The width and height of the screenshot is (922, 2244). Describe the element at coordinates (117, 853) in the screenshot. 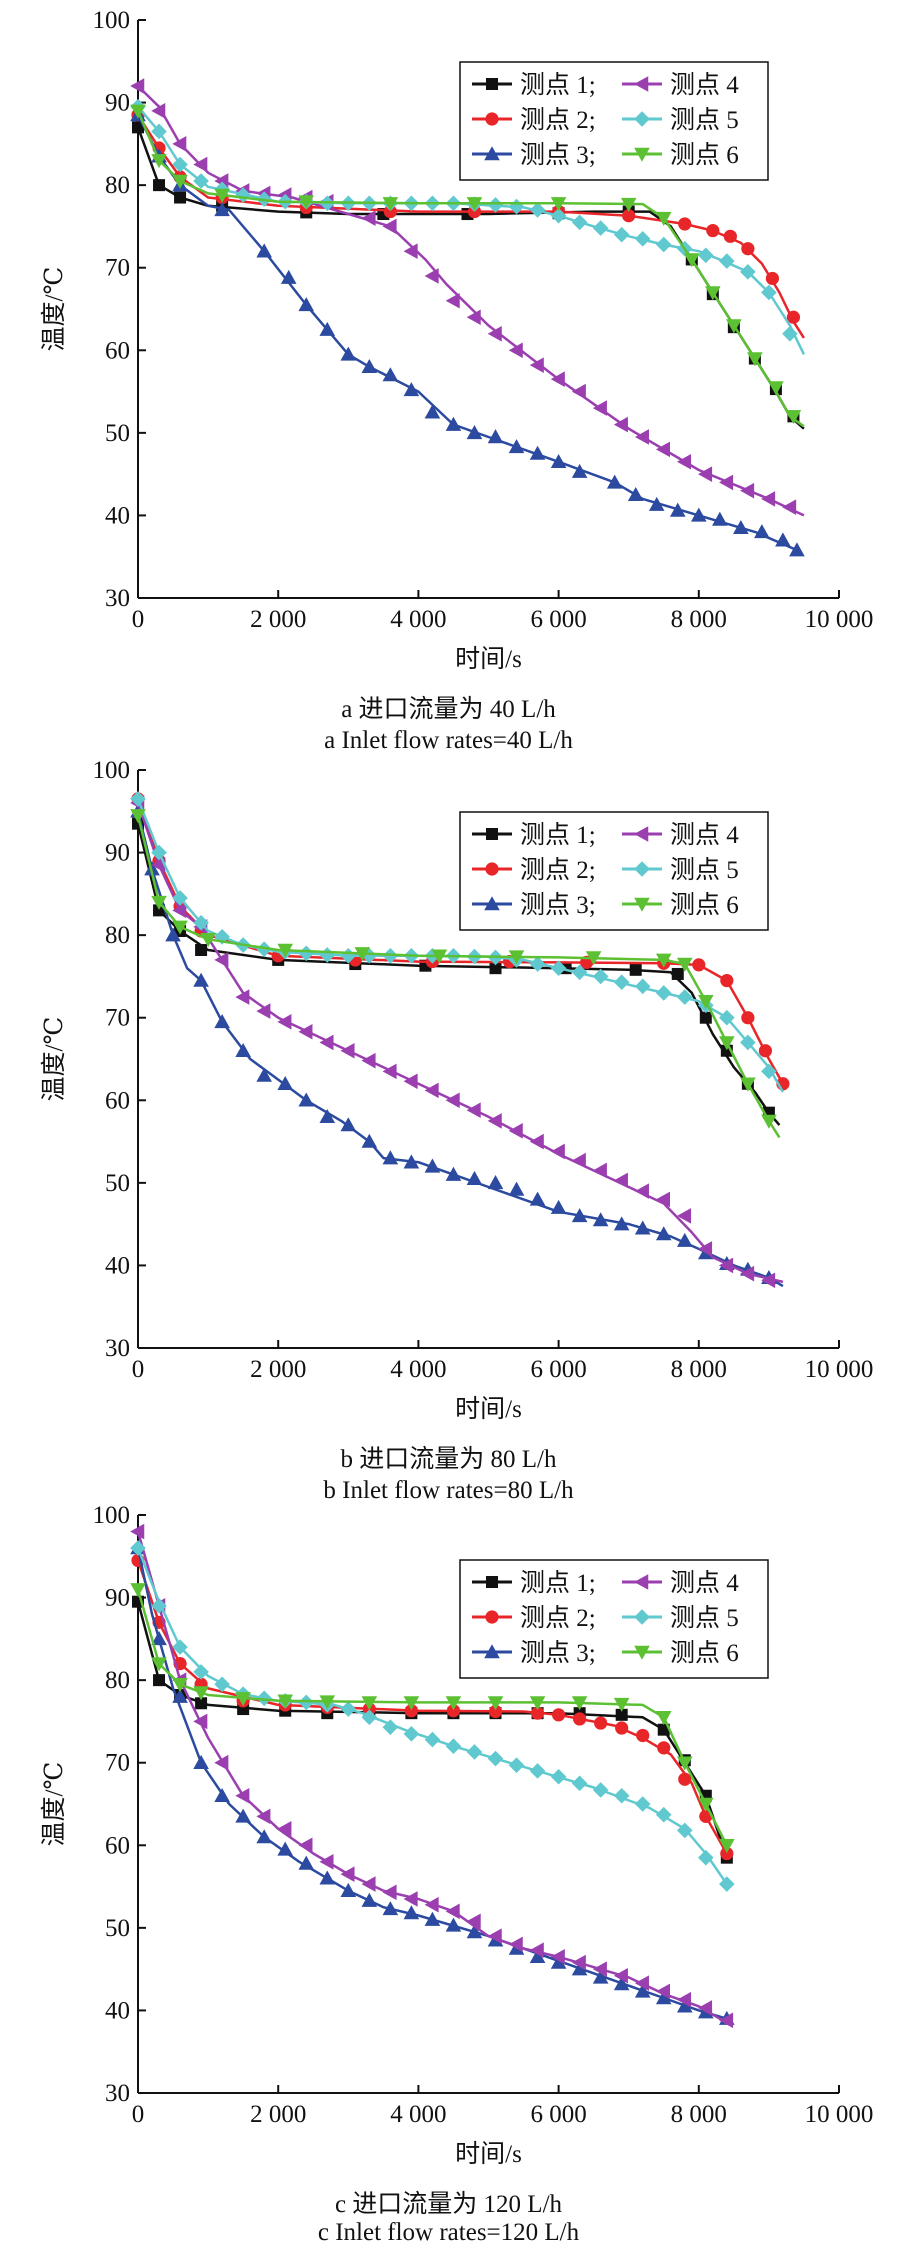

I see `y-tick-label: 90` at that location.